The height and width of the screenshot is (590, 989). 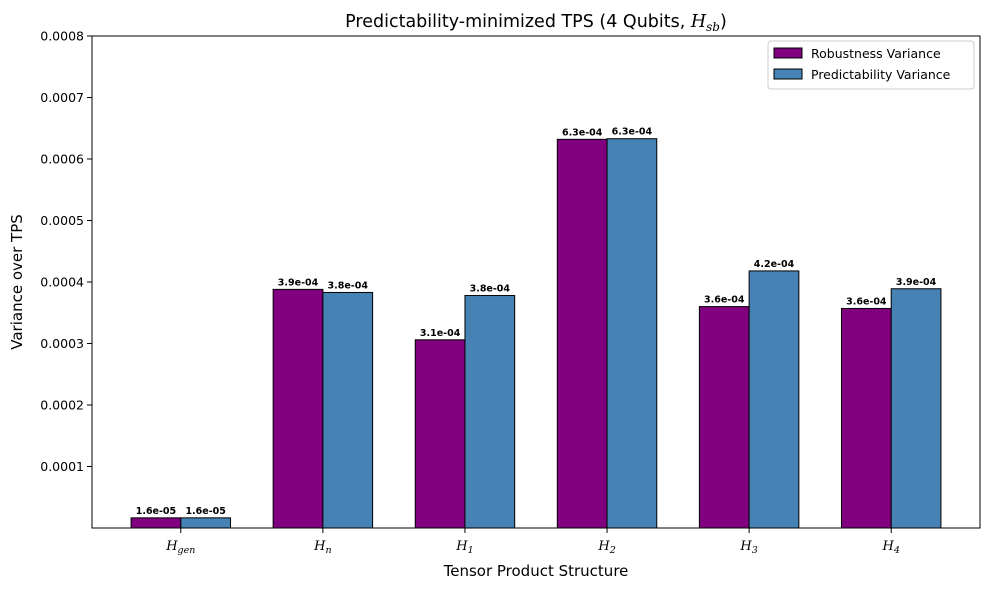 I want to click on y-tick-label: 0.0002, so click(x=62, y=405).